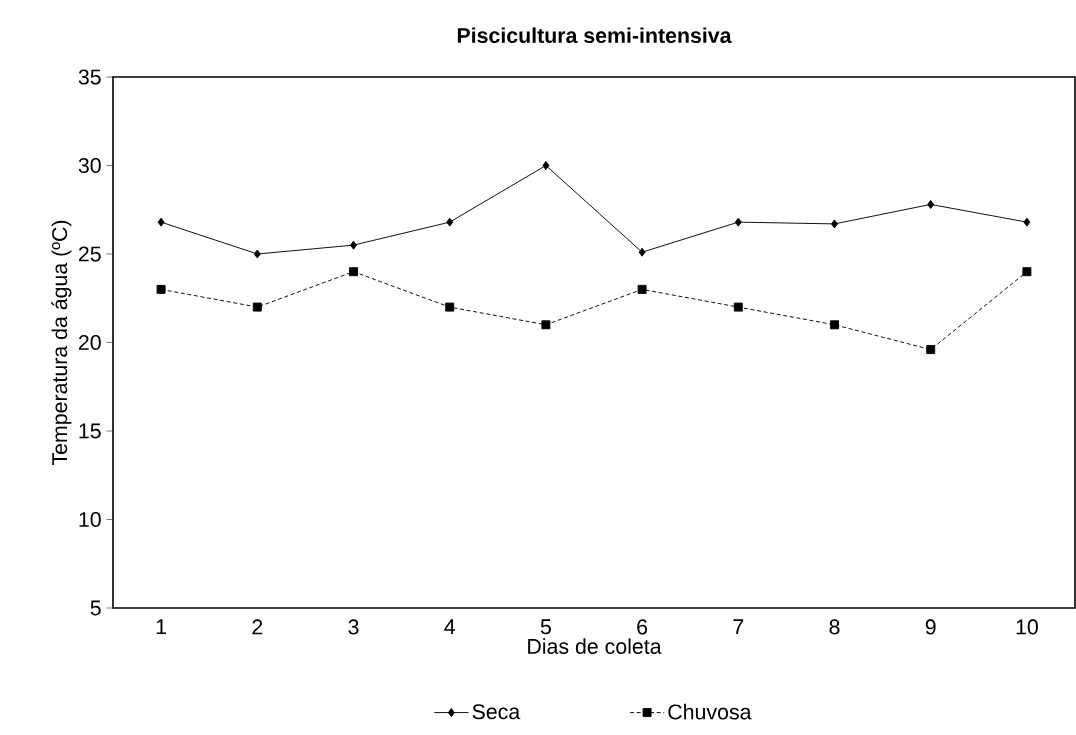 The width and height of the screenshot is (1076, 735). Describe the element at coordinates (738, 627) in the screenshot. I see `x-tick-label: 7` at that location.